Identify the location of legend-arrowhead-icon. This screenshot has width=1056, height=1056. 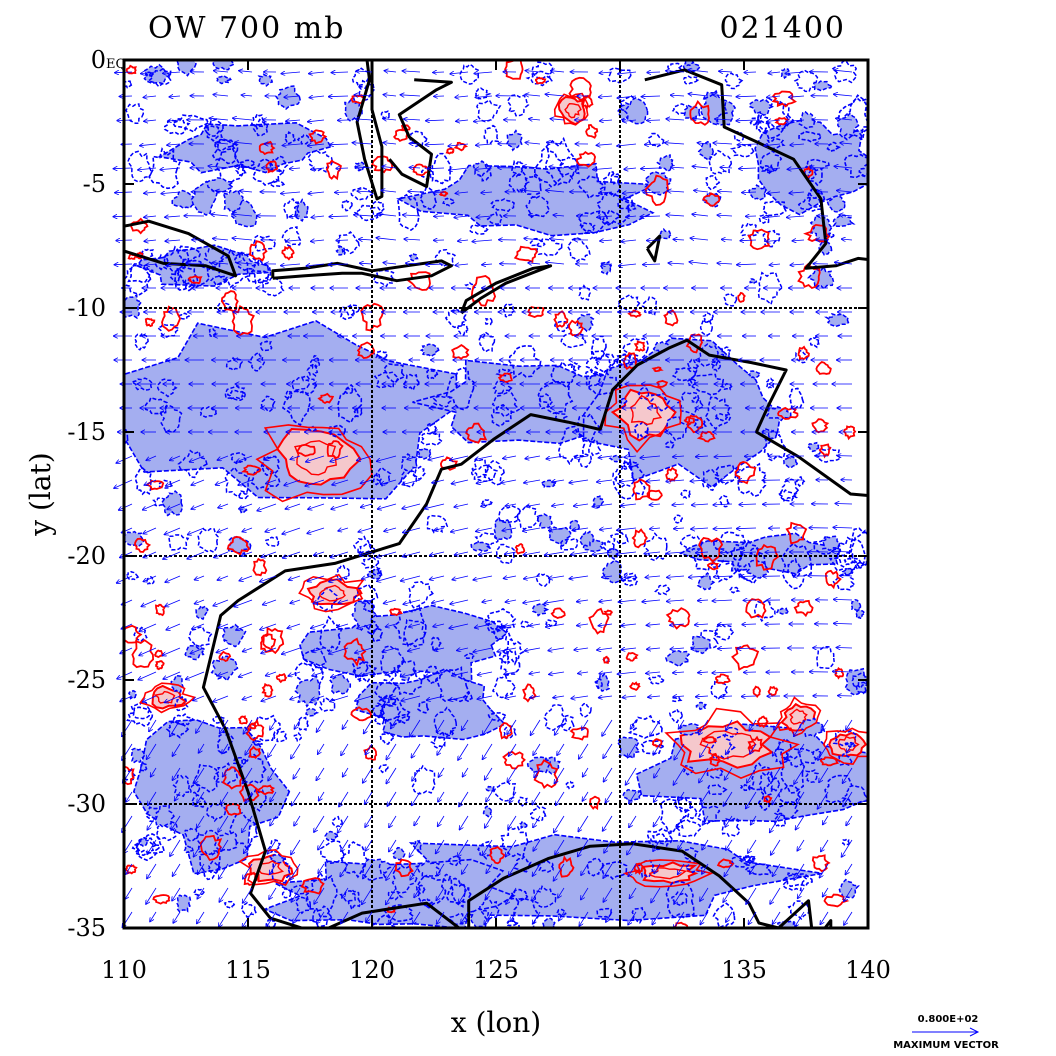
(974, 1032).